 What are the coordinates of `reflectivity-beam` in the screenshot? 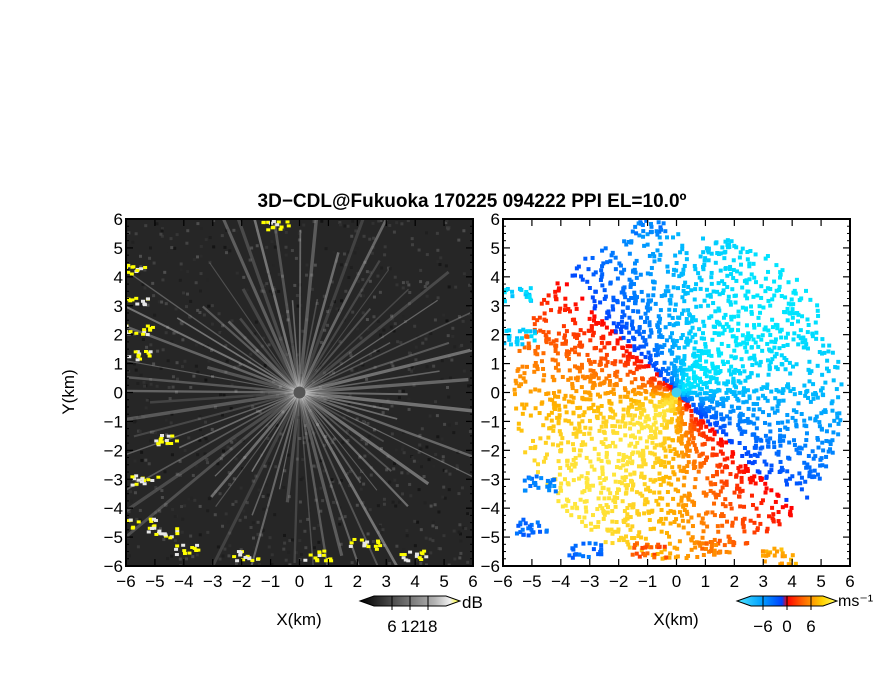 It's located at (213, 384).